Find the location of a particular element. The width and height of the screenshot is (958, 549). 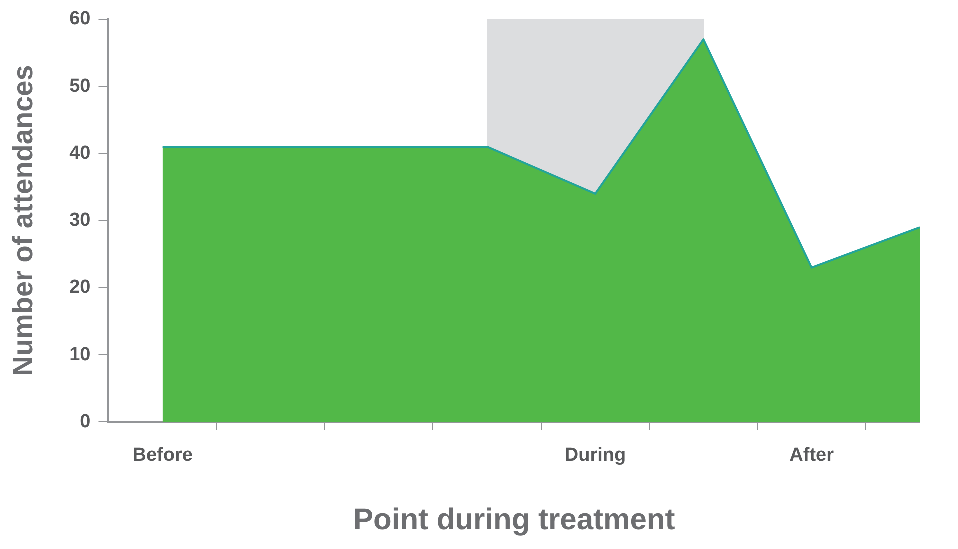

x-tick-label: After is located at coordinates (812, 455).